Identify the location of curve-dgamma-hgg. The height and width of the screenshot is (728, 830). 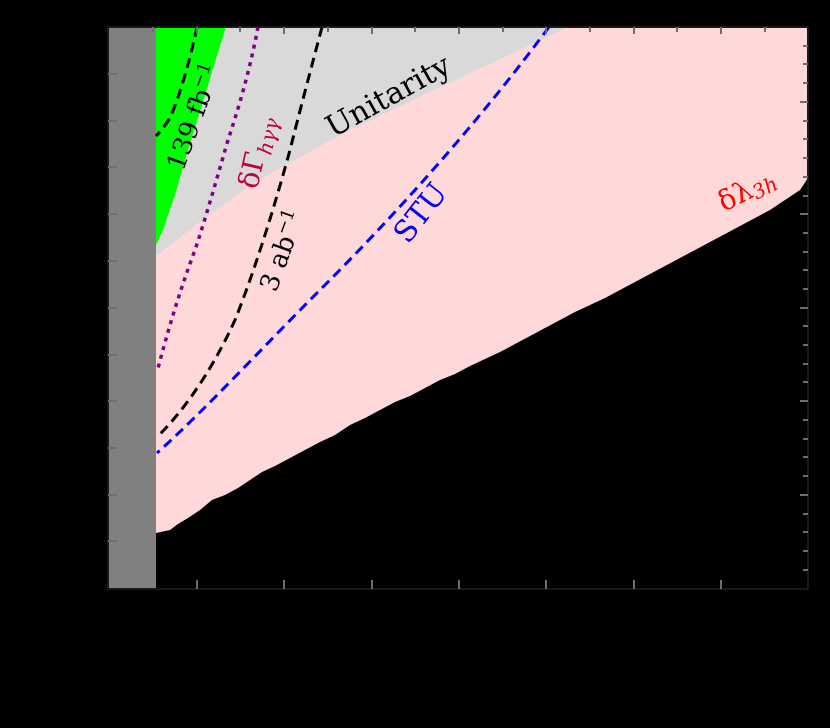
(207, 199).